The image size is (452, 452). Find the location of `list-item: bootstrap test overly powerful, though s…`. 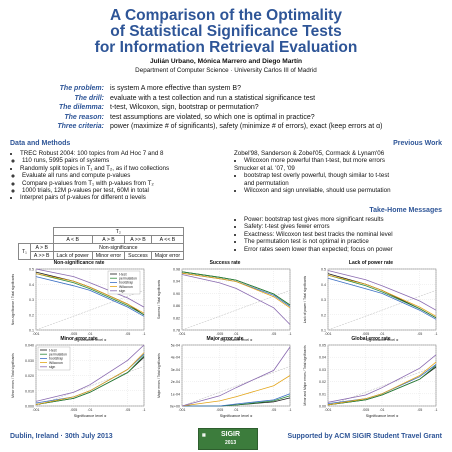

list-item: bootstrap test overly powerful, though s… is located at coordinates (346, 179).